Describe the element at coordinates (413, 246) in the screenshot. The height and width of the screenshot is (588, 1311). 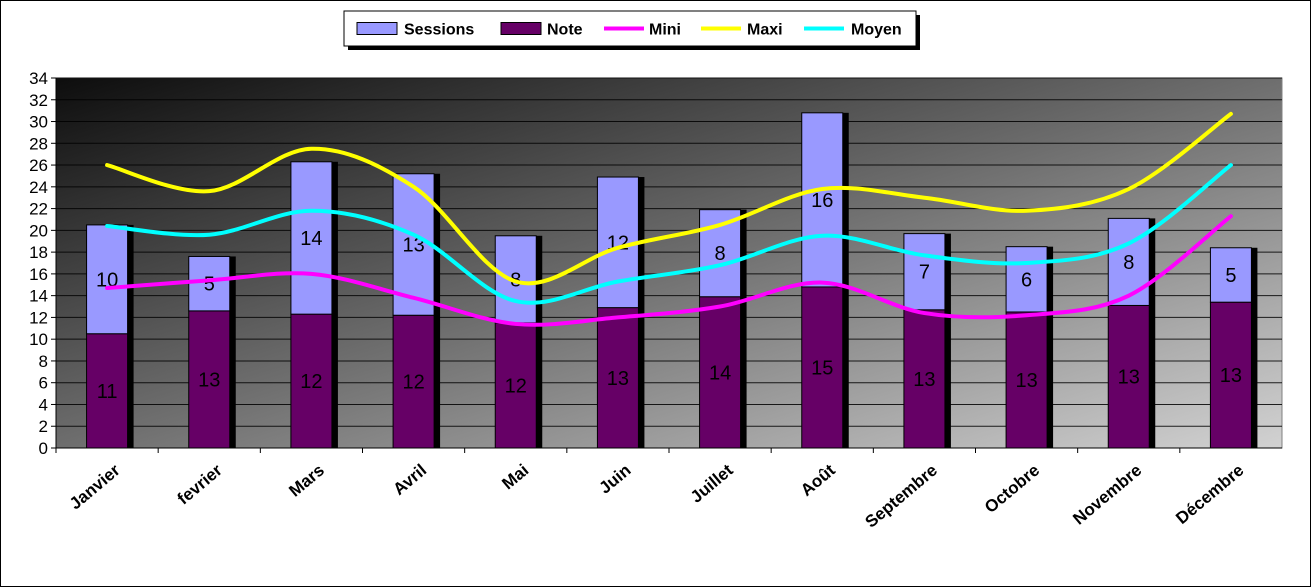
I see `data-label-sessions: 13` at that location.